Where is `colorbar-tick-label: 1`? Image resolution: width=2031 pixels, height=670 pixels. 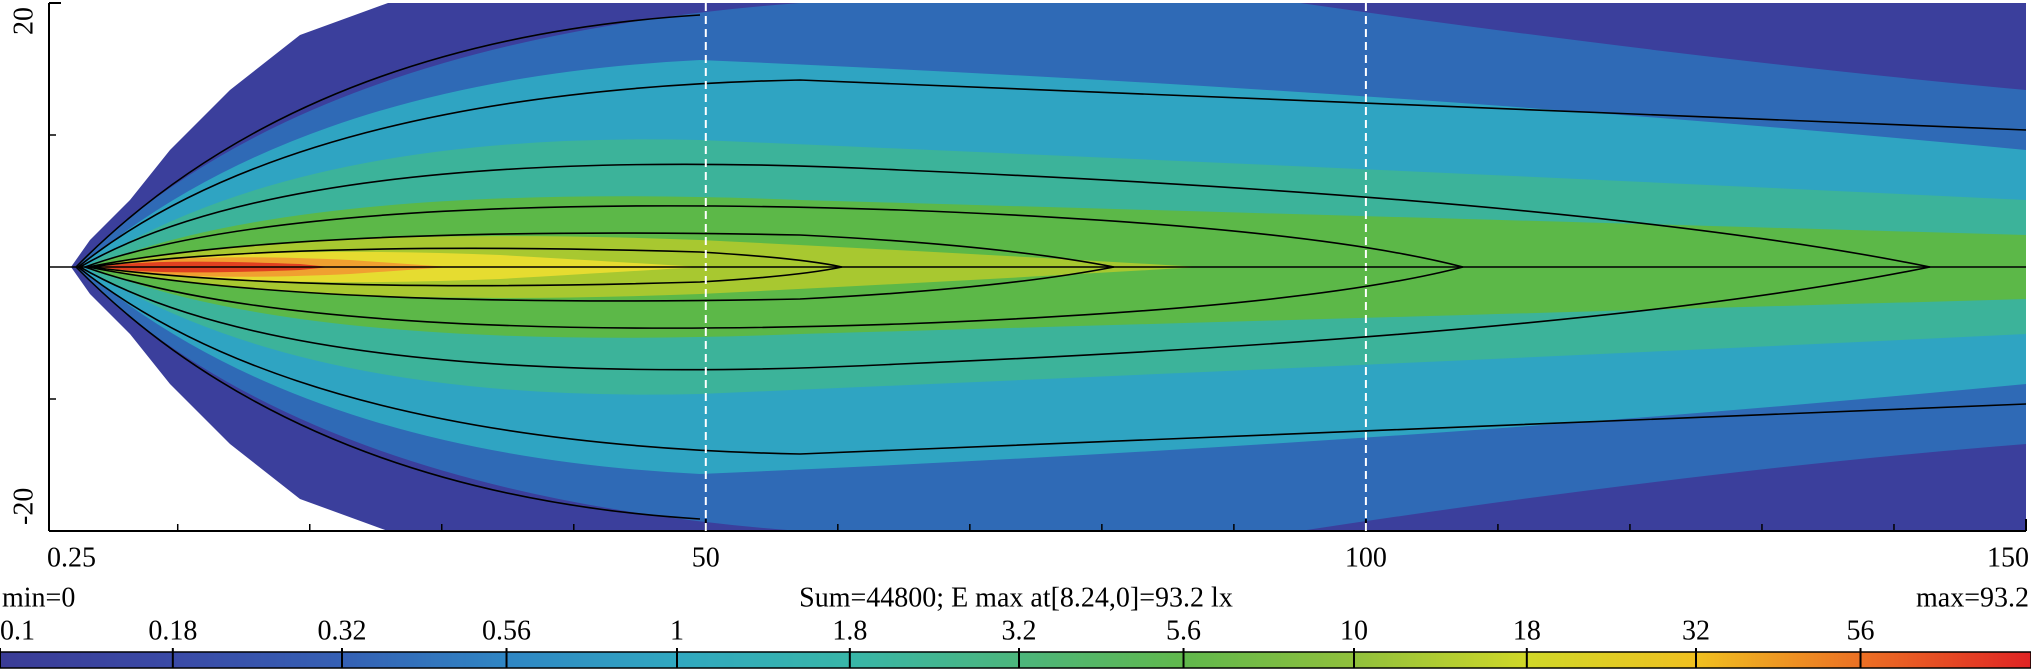
colorbar-tick-label: 1 is located at coordinates (677, 630).